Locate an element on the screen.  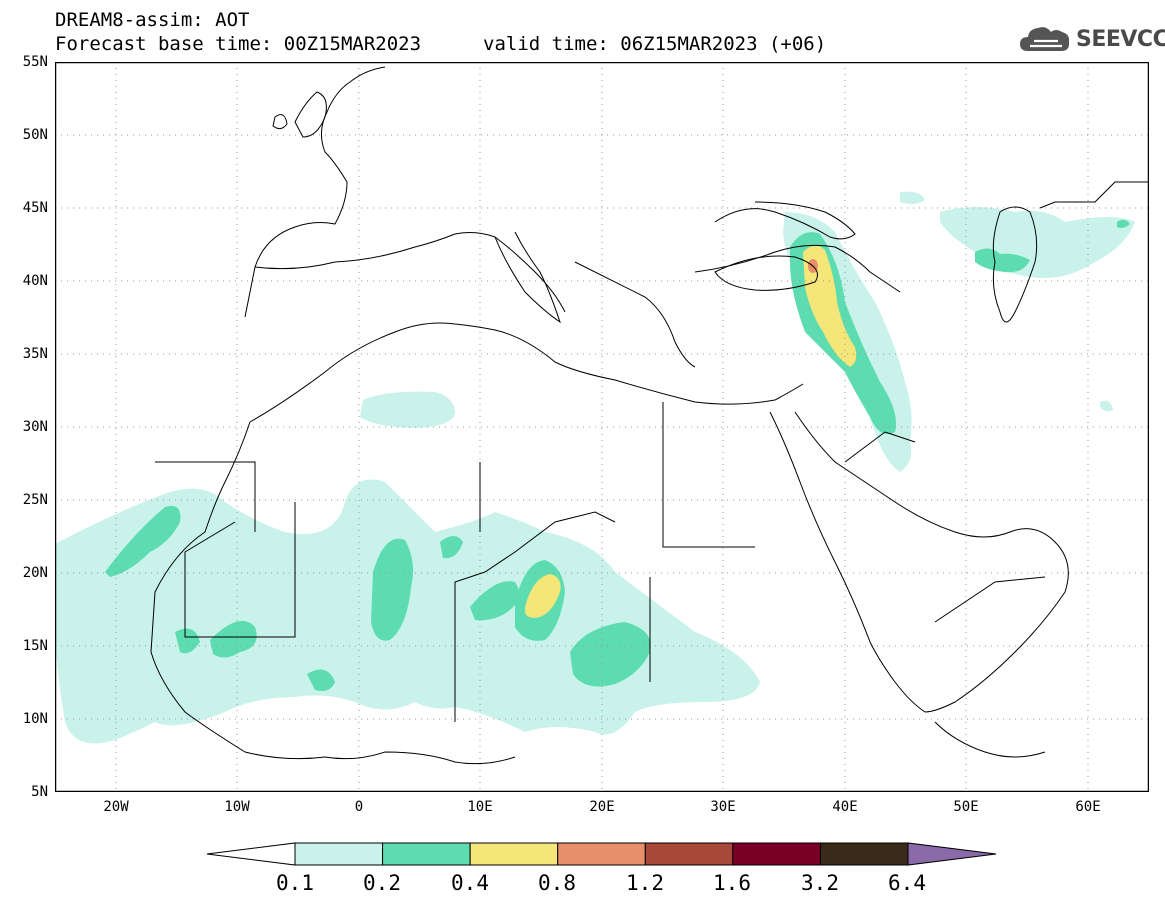
colorbar-boxes is located at coordinates (601, 854).